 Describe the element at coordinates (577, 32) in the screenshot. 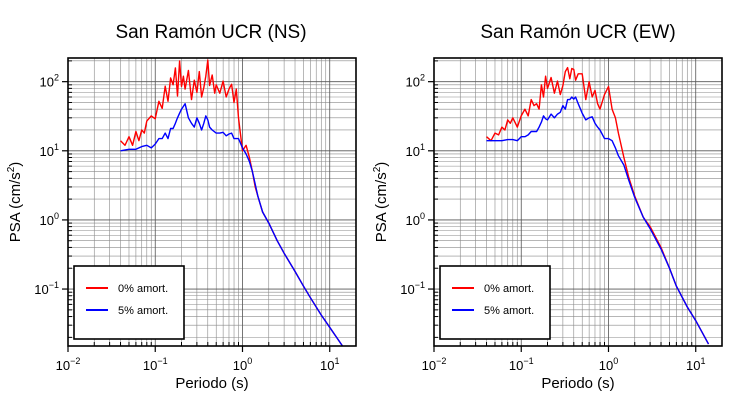

I see `chart-title: San Ramón UCR (EW)` at that location.